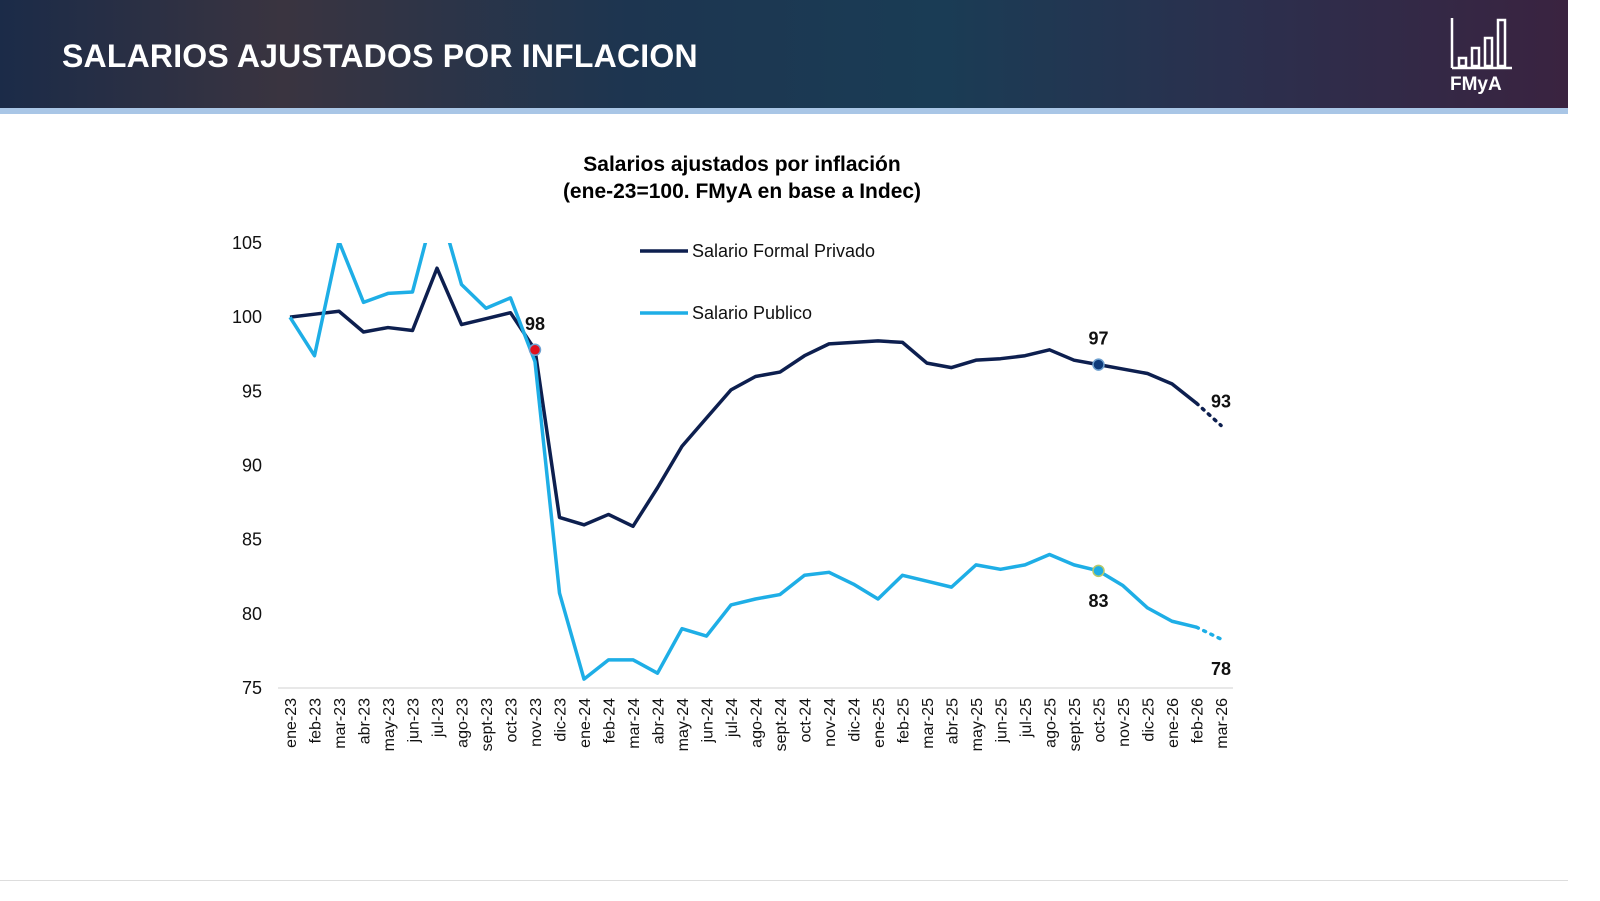 The height and width of the screenshot is (901, 1600). I want to click on x-tick-label: may-25, so click(977, 724).